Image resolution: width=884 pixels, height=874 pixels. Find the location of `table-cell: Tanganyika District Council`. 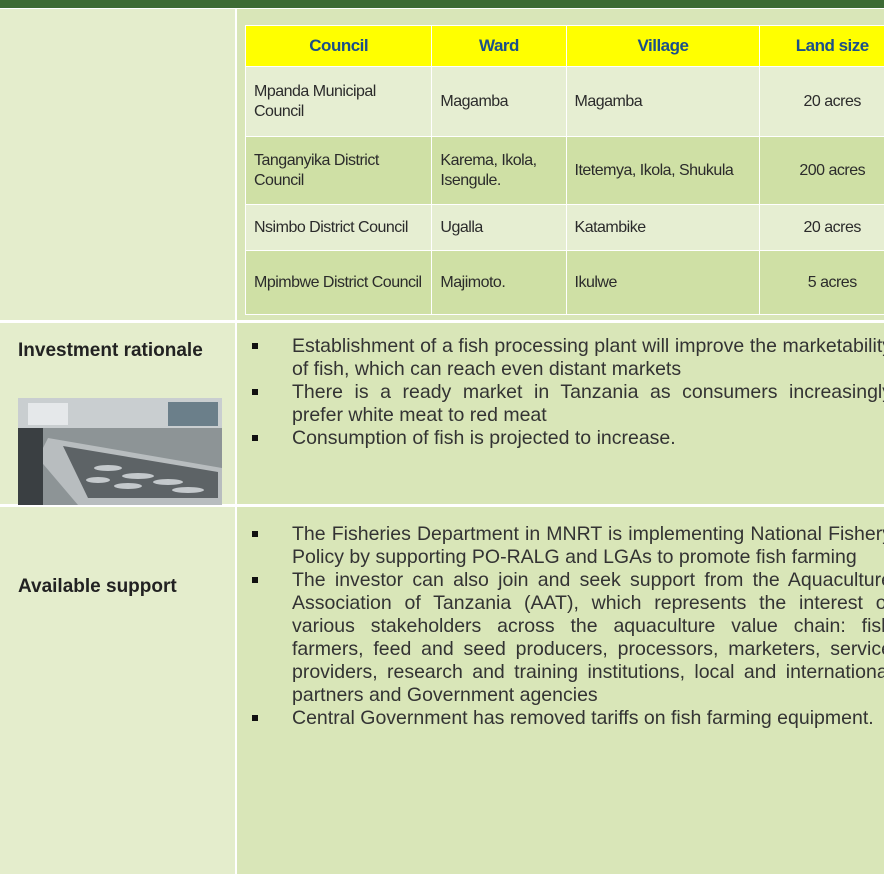

table-cell: Tanganyika District Council is located at coordinates (338, 170).